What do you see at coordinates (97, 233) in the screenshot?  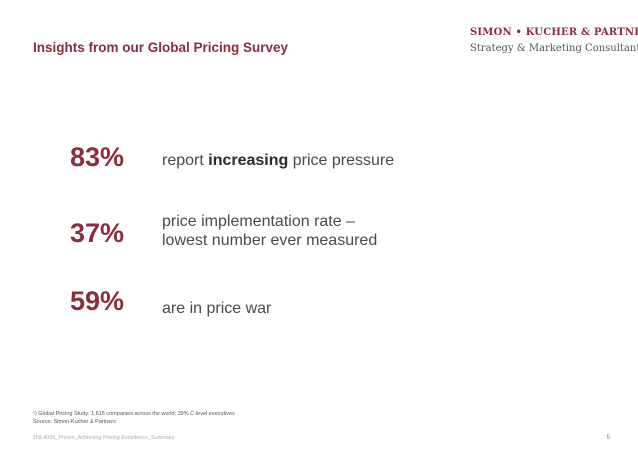 I see `stat-value: 37%` at bounding box center [97, 233].